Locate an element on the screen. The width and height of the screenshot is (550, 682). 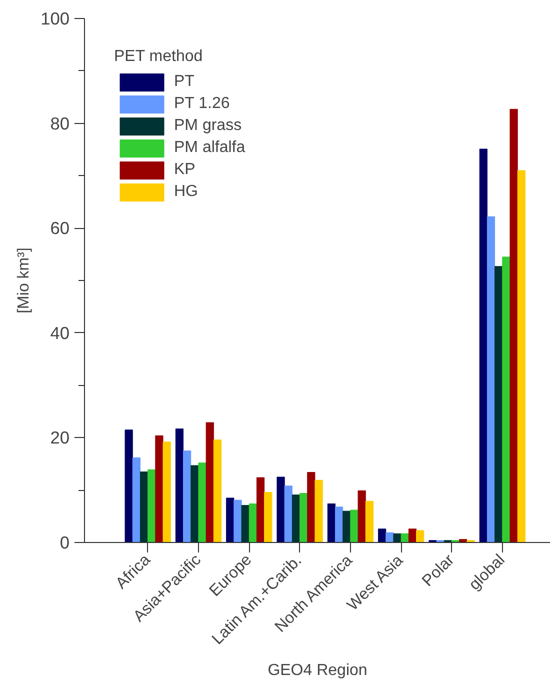
legend-label: HG is located at coordinates (186, 192).